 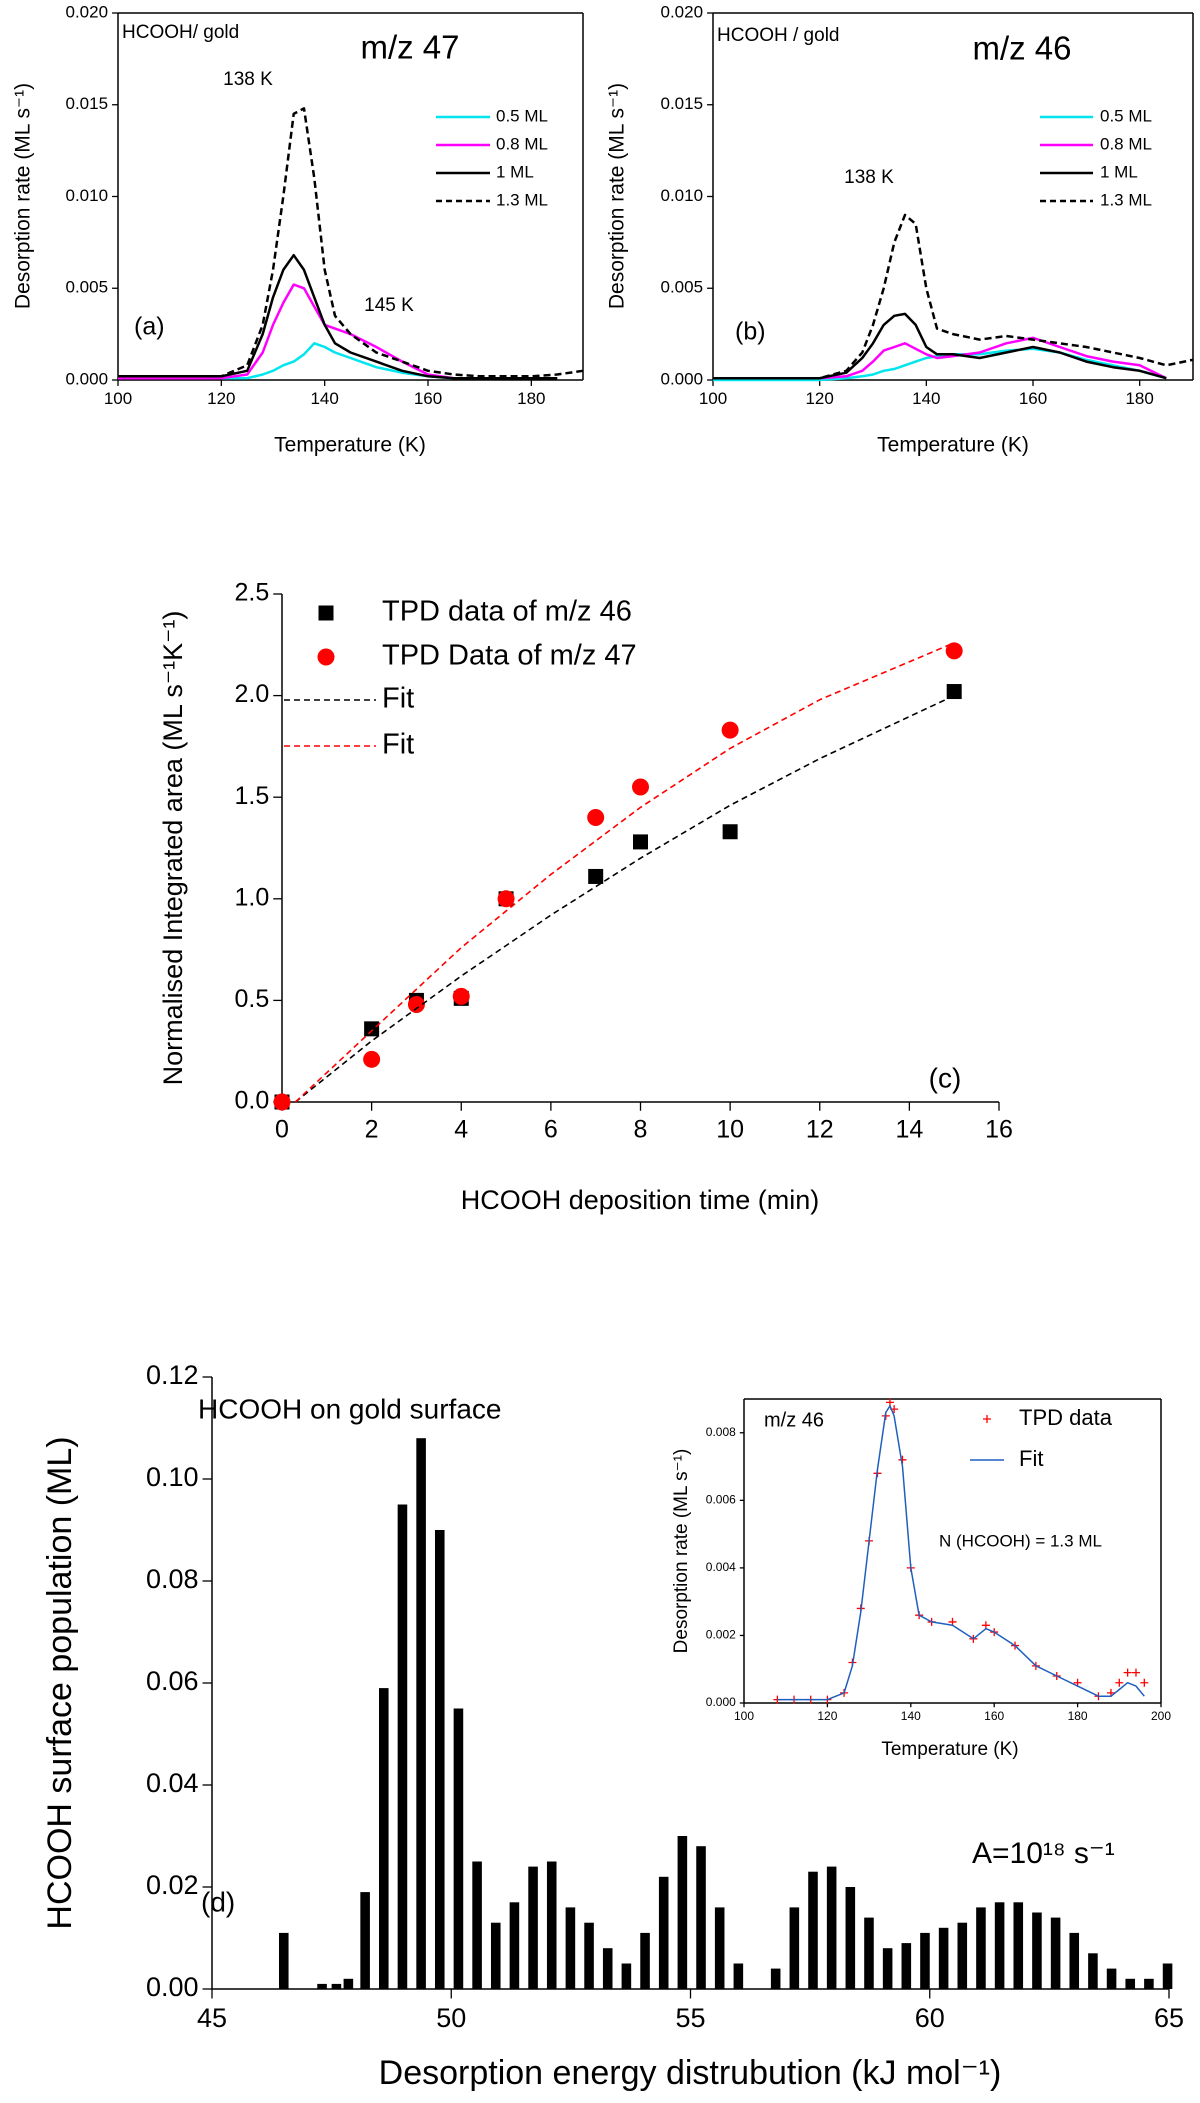 I want to click on x-tick-label: 4, so click(x=461, y=1129).